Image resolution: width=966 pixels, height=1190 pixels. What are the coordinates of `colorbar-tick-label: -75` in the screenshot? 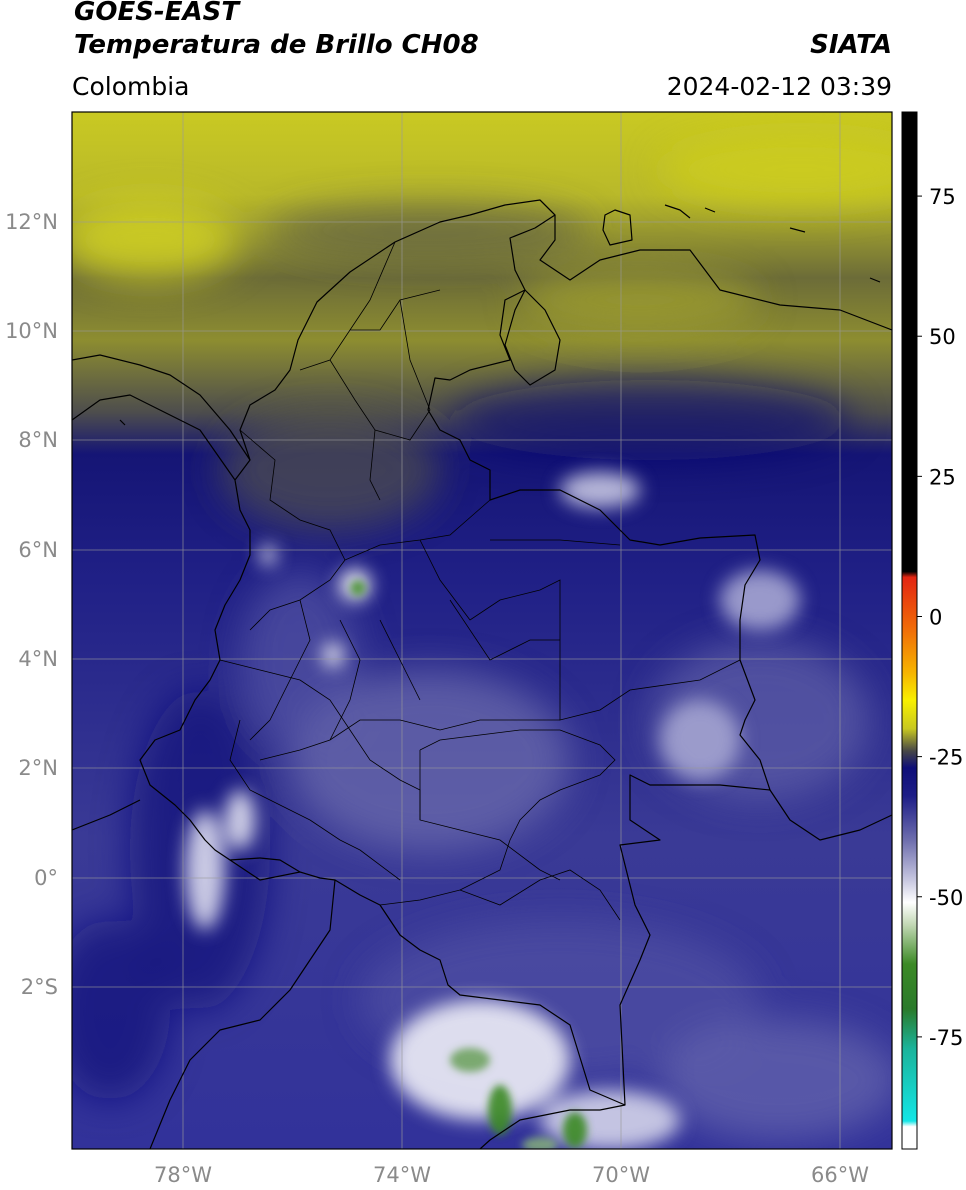 It's located at (946, 1038).